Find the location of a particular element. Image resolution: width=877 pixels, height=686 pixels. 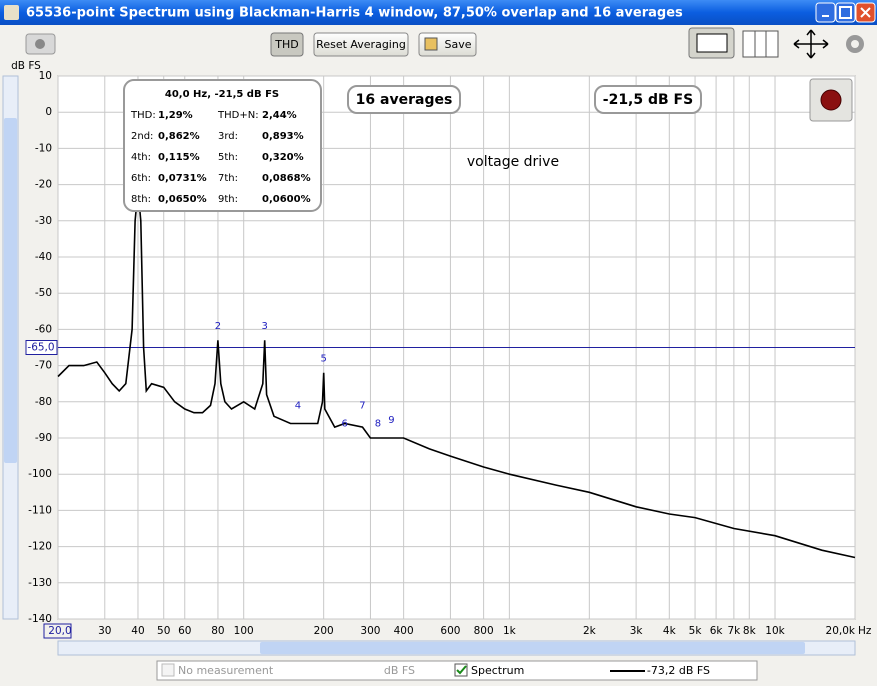

x-tick-label: 4k is located at coordinates (670, 631).